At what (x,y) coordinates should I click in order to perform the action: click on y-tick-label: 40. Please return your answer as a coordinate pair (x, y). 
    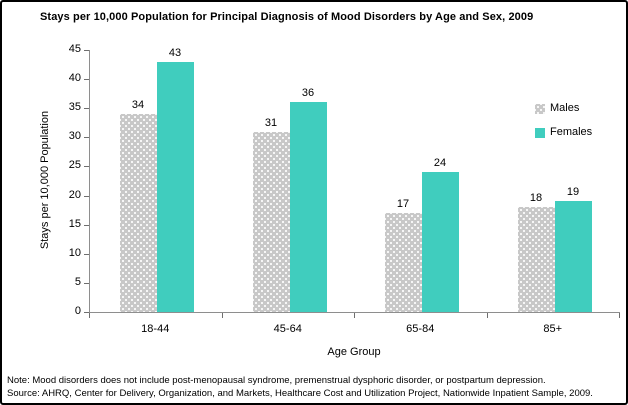
    Looking at the image, I should click on (74, 78).